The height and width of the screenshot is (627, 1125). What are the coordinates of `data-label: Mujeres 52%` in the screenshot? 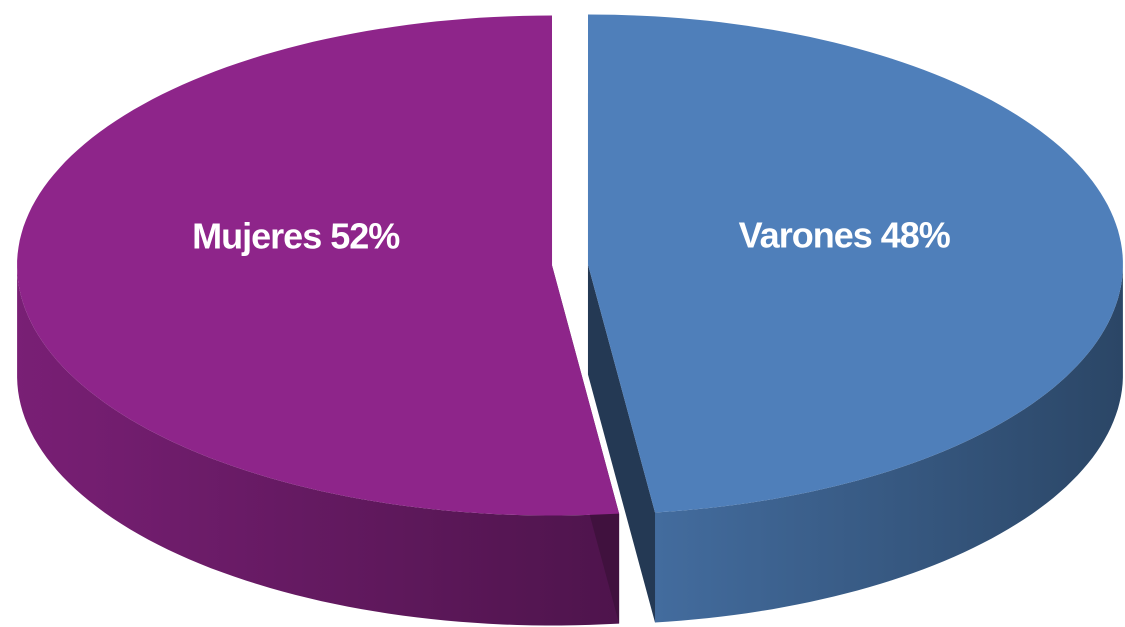 It's located at (296, 235).